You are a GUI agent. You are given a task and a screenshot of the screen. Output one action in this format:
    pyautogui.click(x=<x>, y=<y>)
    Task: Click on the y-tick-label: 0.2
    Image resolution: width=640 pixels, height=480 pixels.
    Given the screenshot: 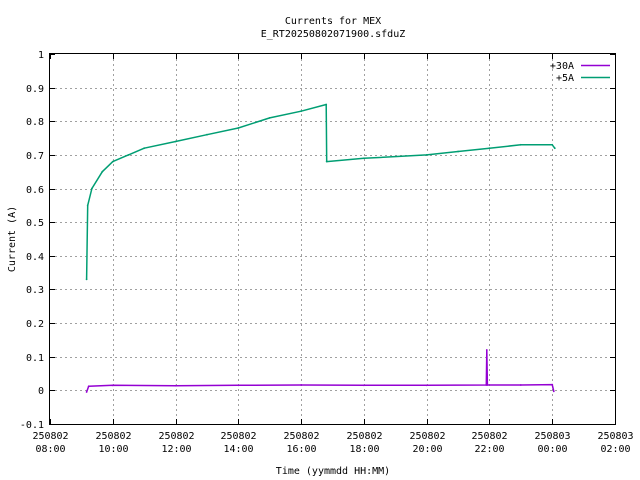 What is the action you would take?
    pyautogui.click(x=35, y=324)
    